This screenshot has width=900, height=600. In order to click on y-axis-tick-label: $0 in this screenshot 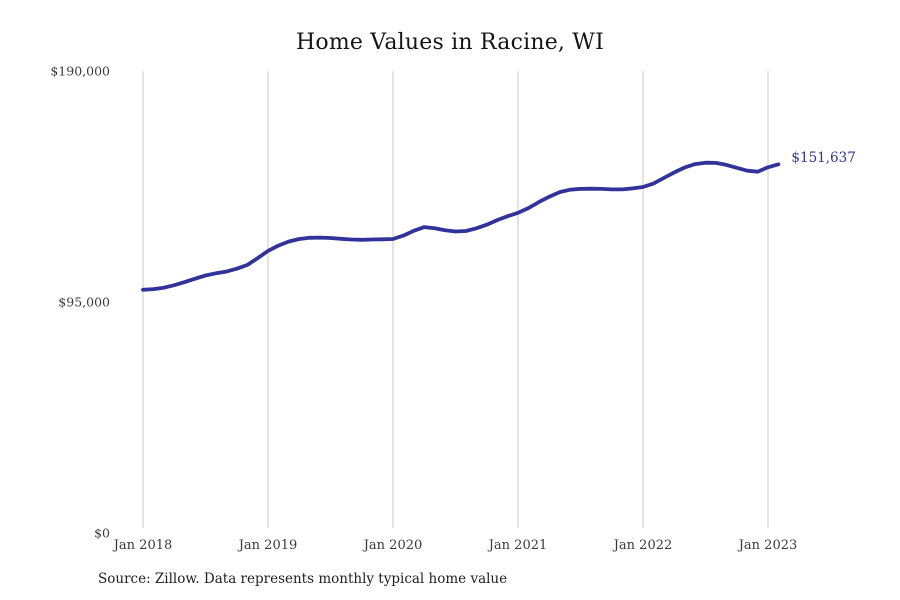, I will do `click(102, 533)`.